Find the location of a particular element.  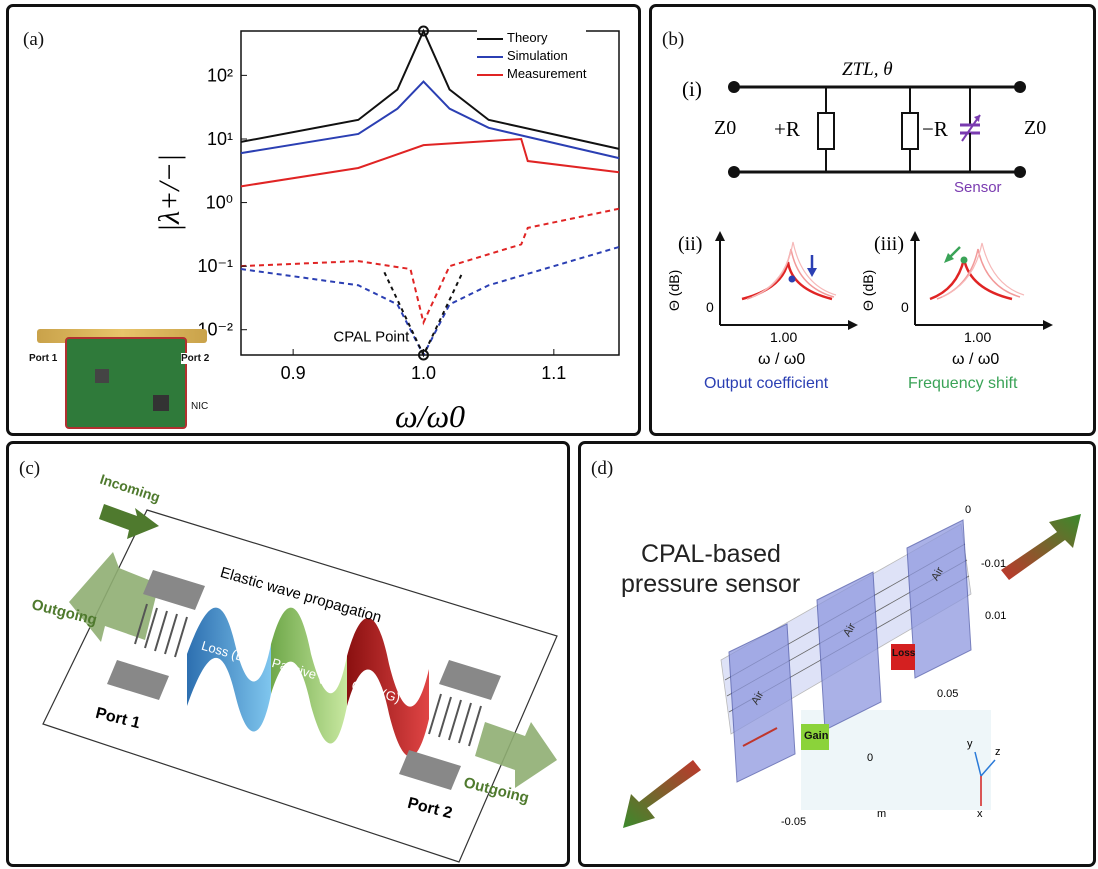

y-tick-label: 10⁻¹ is located at coordinates (215, 266).